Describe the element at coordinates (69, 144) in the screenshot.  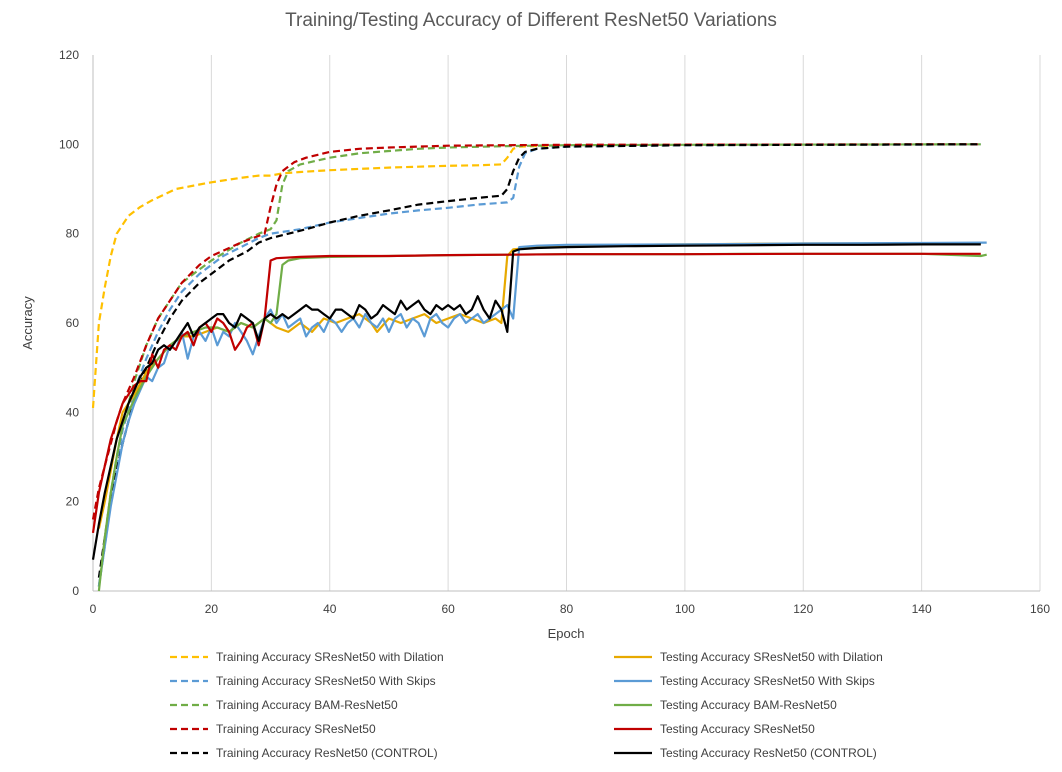
I see `y-tick-label: 100` at that location.